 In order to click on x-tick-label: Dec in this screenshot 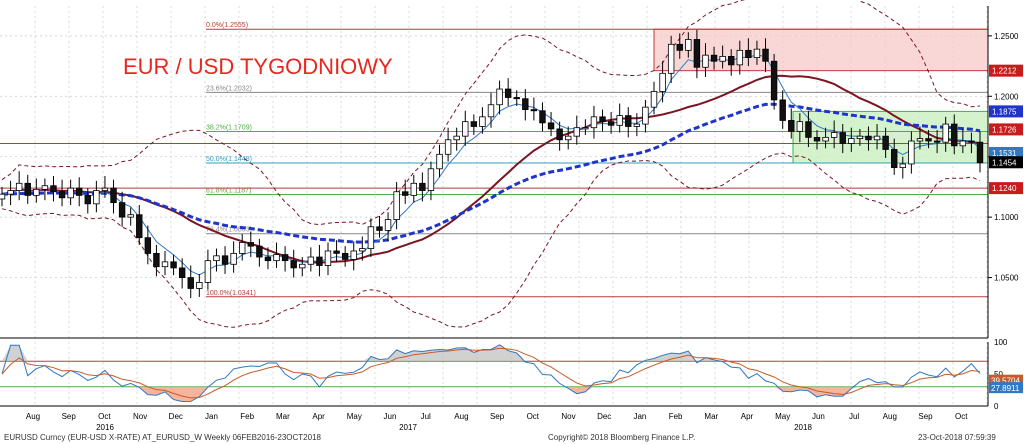, I will do `click(604, 416)`.